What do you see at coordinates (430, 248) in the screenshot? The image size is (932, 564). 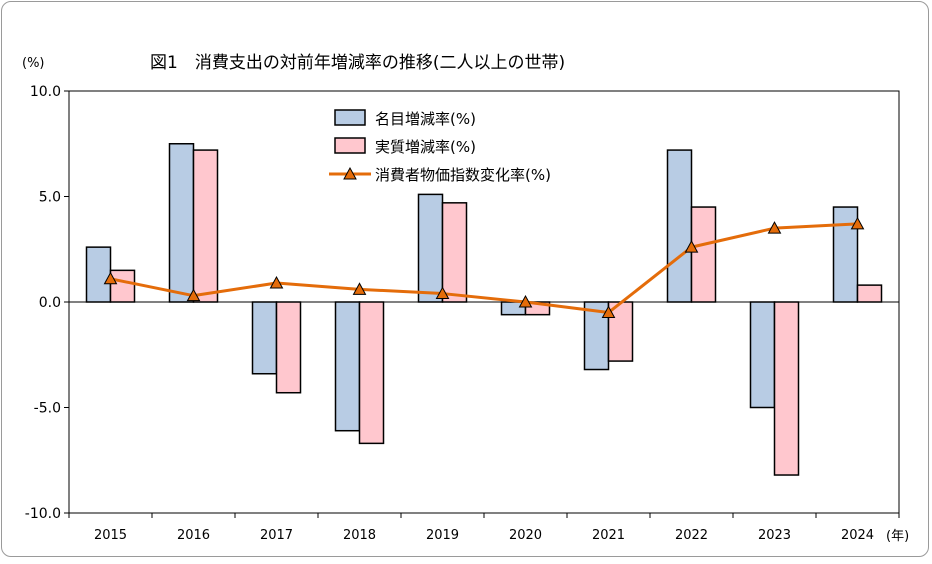 I see `bar-nominal-2019` at bounding box center [430, 248].